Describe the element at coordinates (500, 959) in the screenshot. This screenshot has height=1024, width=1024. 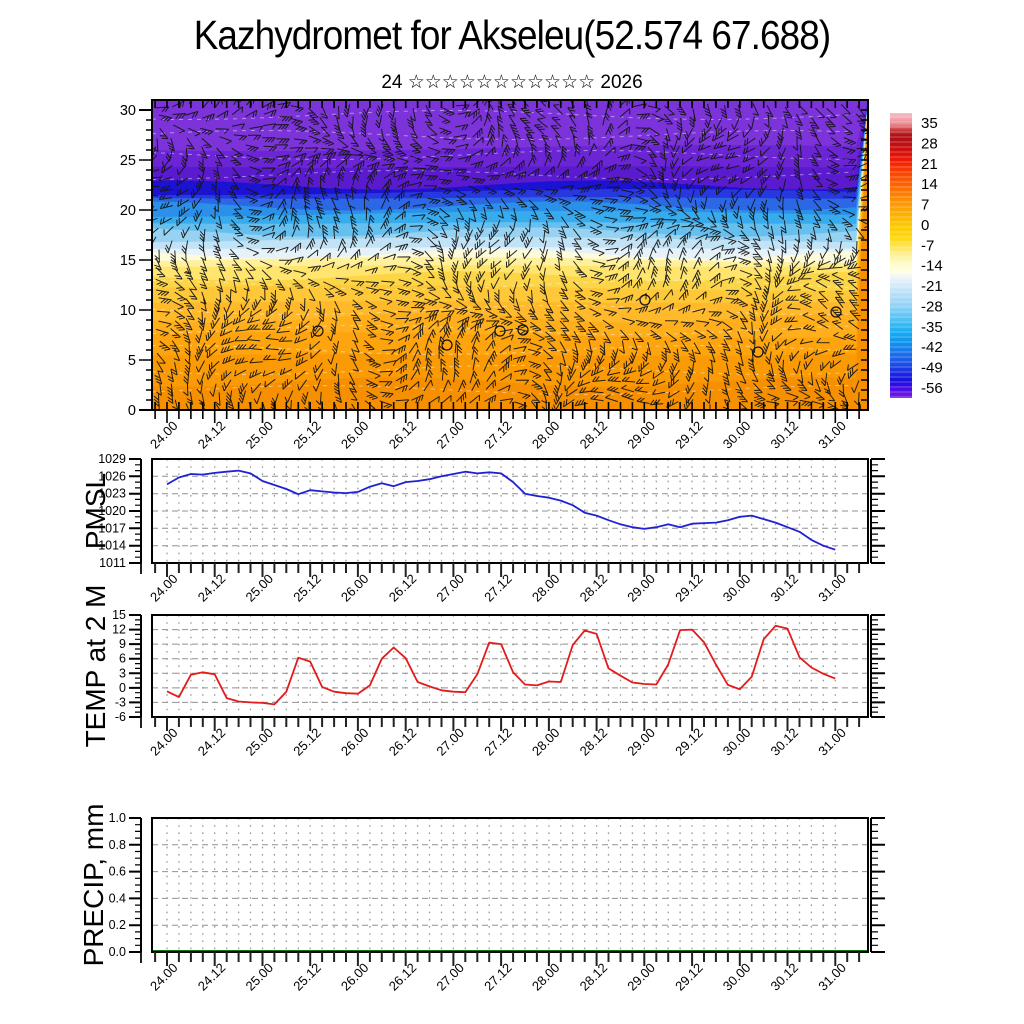
I see `precip-xticks` at that location.